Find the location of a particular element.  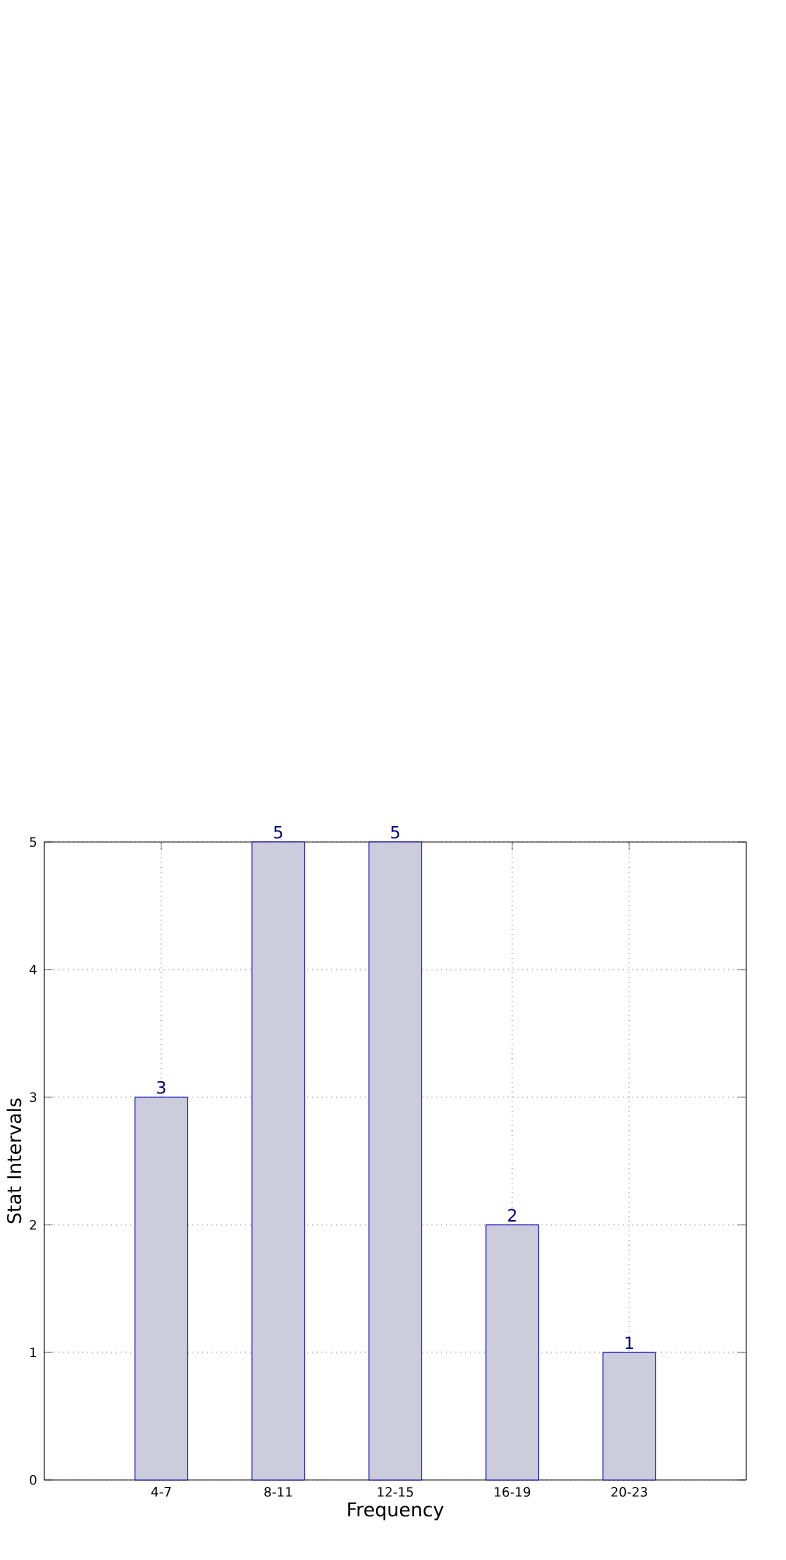

data-label: 2 is located at coordinates (511, 1215).